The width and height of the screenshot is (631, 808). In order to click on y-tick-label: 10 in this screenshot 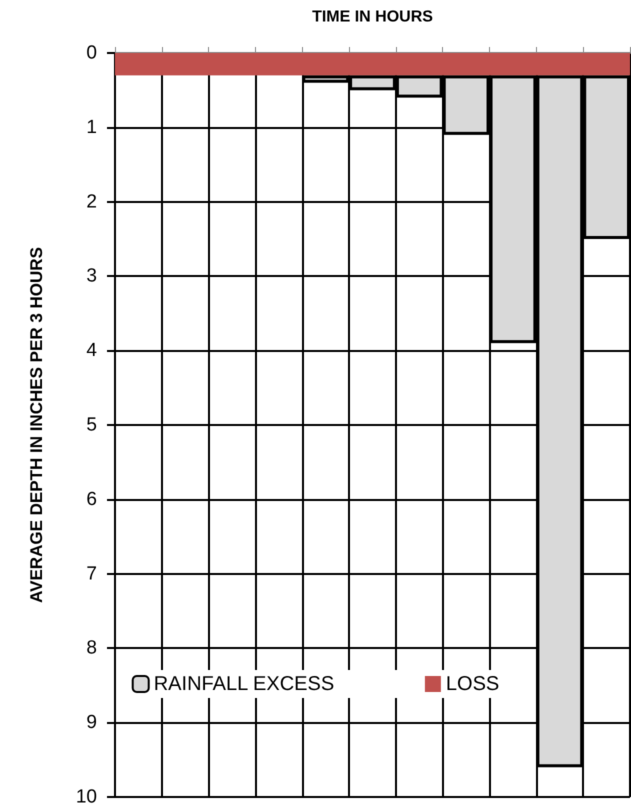, I will do `click(86, 797)`.